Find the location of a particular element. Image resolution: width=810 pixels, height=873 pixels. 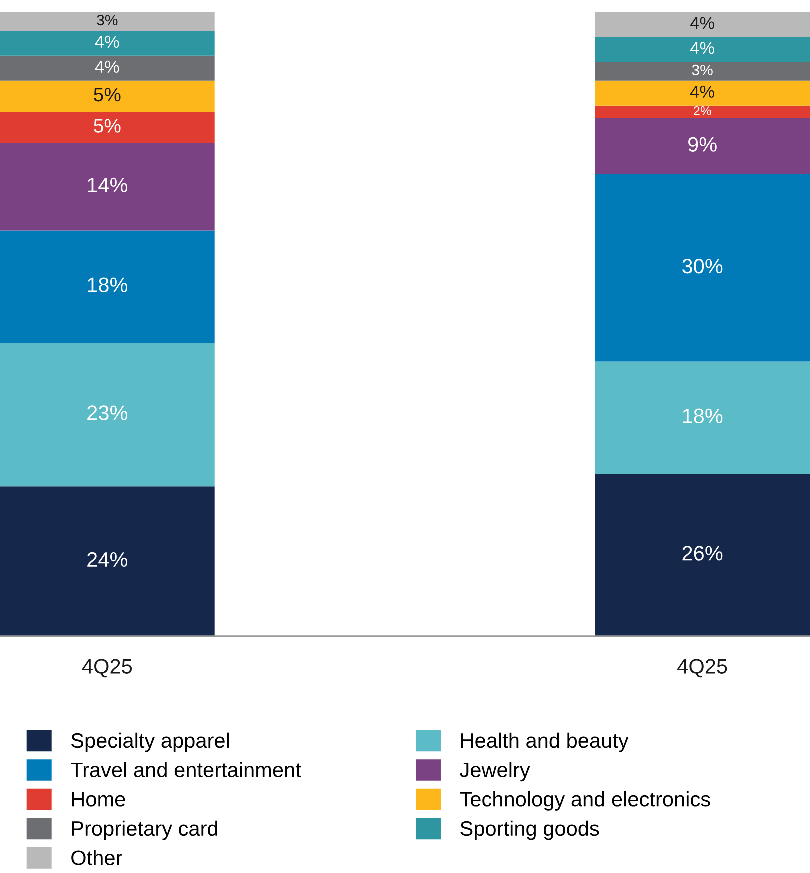

legend-label: Health and beauty is located at coordinates (545, 742).